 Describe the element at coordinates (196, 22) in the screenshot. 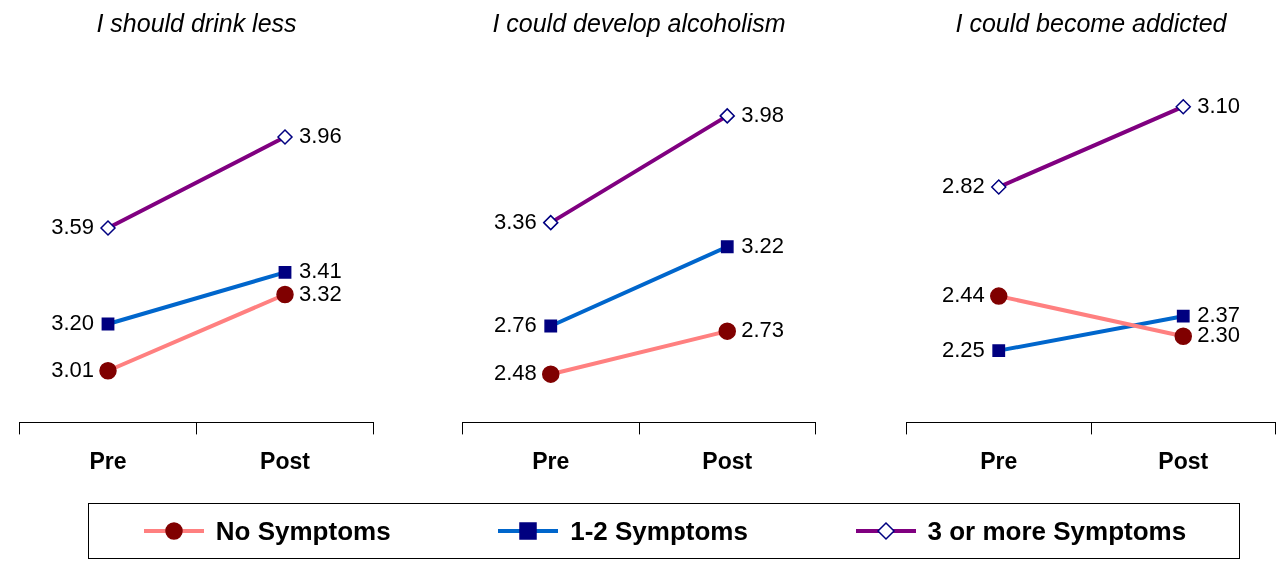

I see `chart-title: I should drink less` at that location.